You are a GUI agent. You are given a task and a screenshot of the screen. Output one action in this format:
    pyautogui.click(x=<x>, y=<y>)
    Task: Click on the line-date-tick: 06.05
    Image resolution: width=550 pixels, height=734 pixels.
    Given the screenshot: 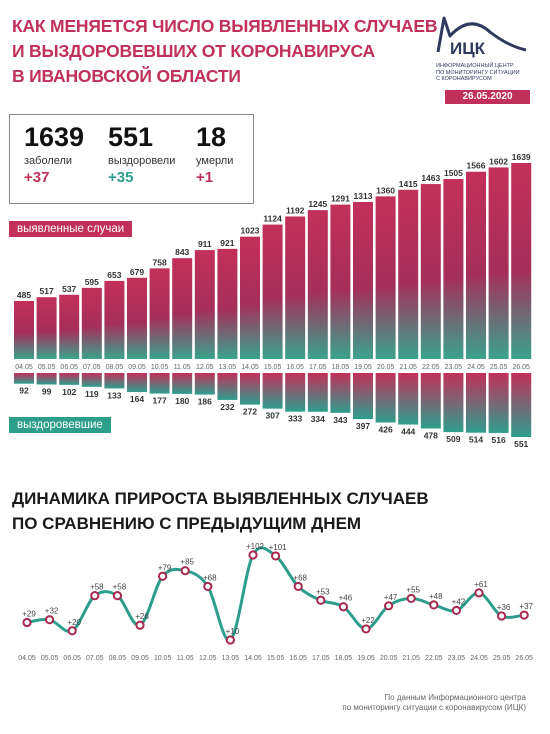 What is the action you would take?
    pyautogui.click(x=72, y=658)
    